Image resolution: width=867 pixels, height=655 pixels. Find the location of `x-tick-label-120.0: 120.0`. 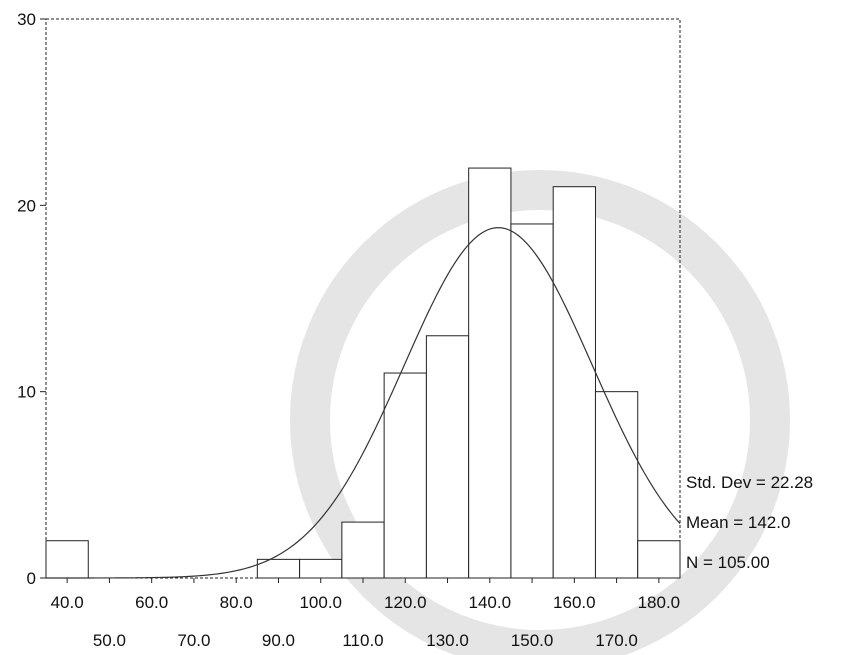

x-tick-label-120.0: 120.0 is located at coordinates (405, 602).